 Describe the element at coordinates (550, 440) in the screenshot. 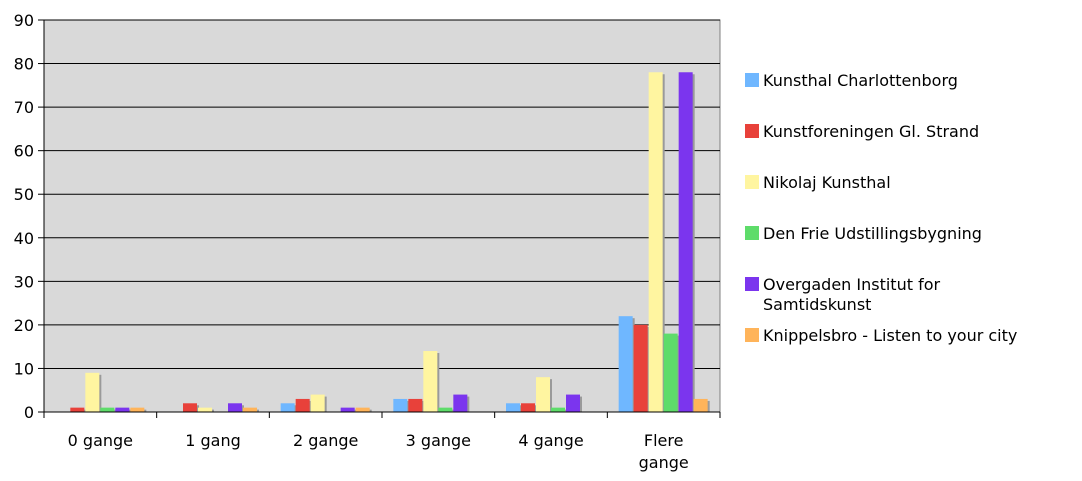

I see `x-tick-label: 4 gange` at that location.